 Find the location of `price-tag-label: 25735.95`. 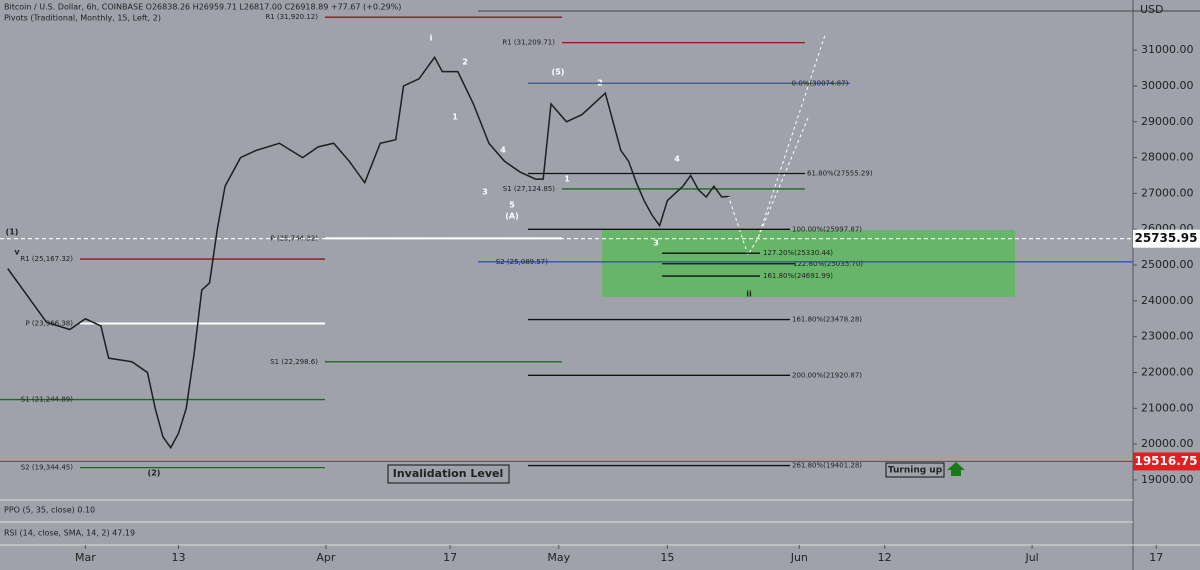

price-tag-label: 25735.95 is located at coordinates (1165, 238).